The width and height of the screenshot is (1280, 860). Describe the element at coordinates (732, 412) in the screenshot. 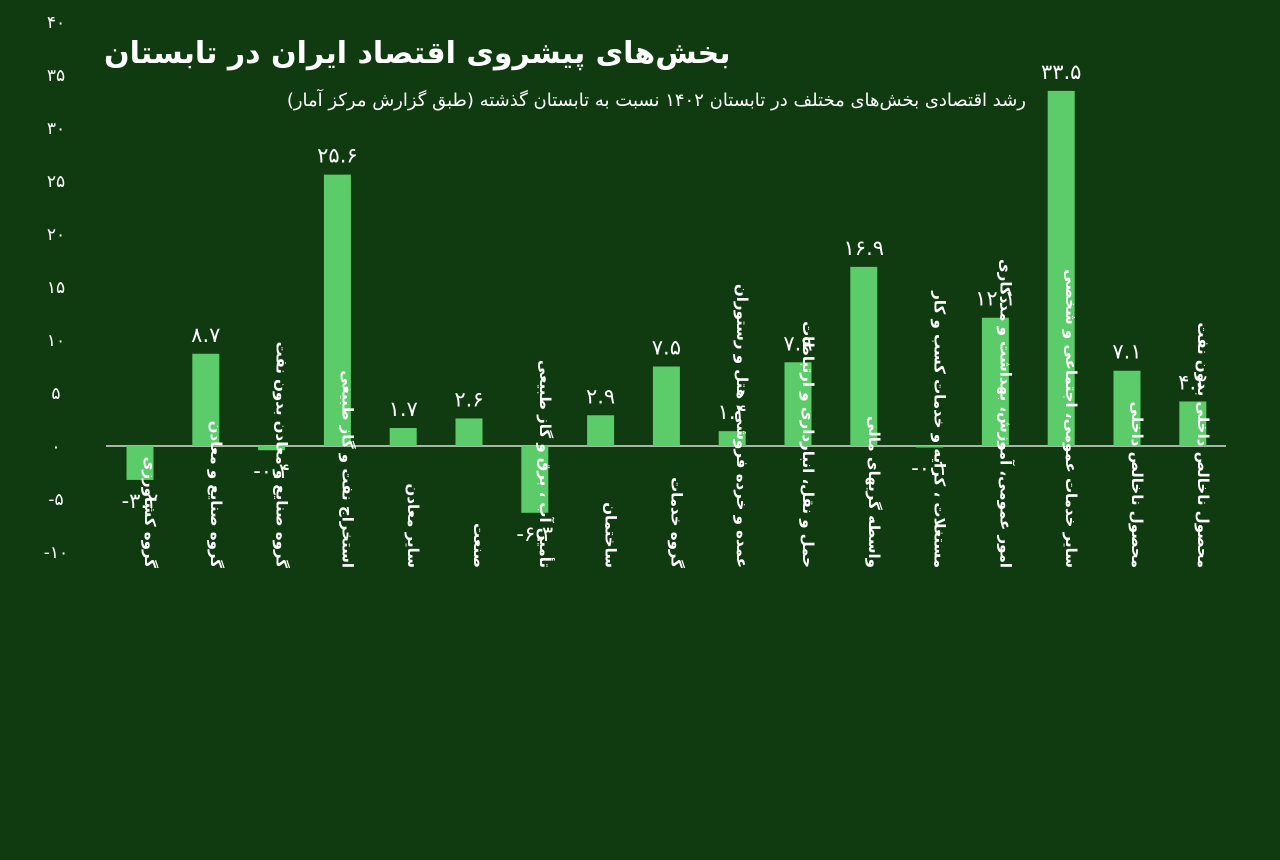

I see `bar-value-label: ۱.۴` at that location.